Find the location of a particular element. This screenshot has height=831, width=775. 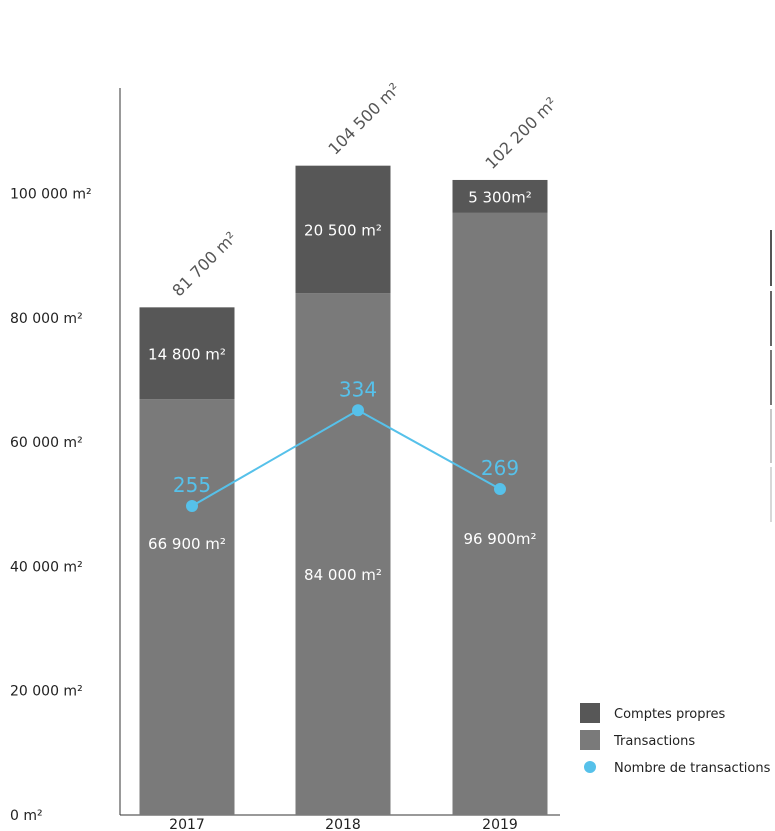

total-label: 102 200 m² is located at coordinates (520, 132).